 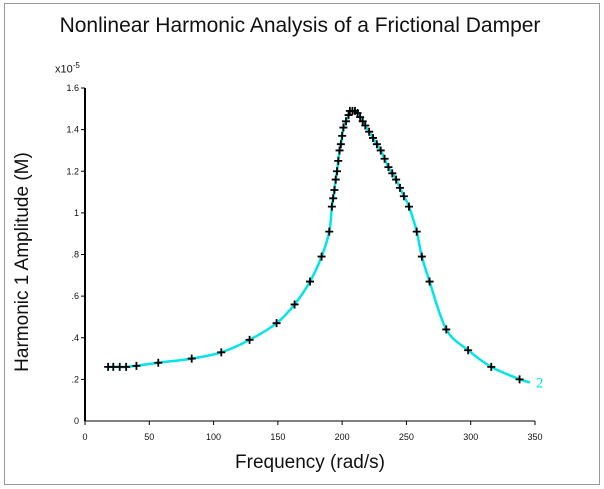 What do you see at coordinates (310, 462) in the screenshot?
I see `x-axis-label: Frequency (rad/s)` at bounding box center [310, 462].